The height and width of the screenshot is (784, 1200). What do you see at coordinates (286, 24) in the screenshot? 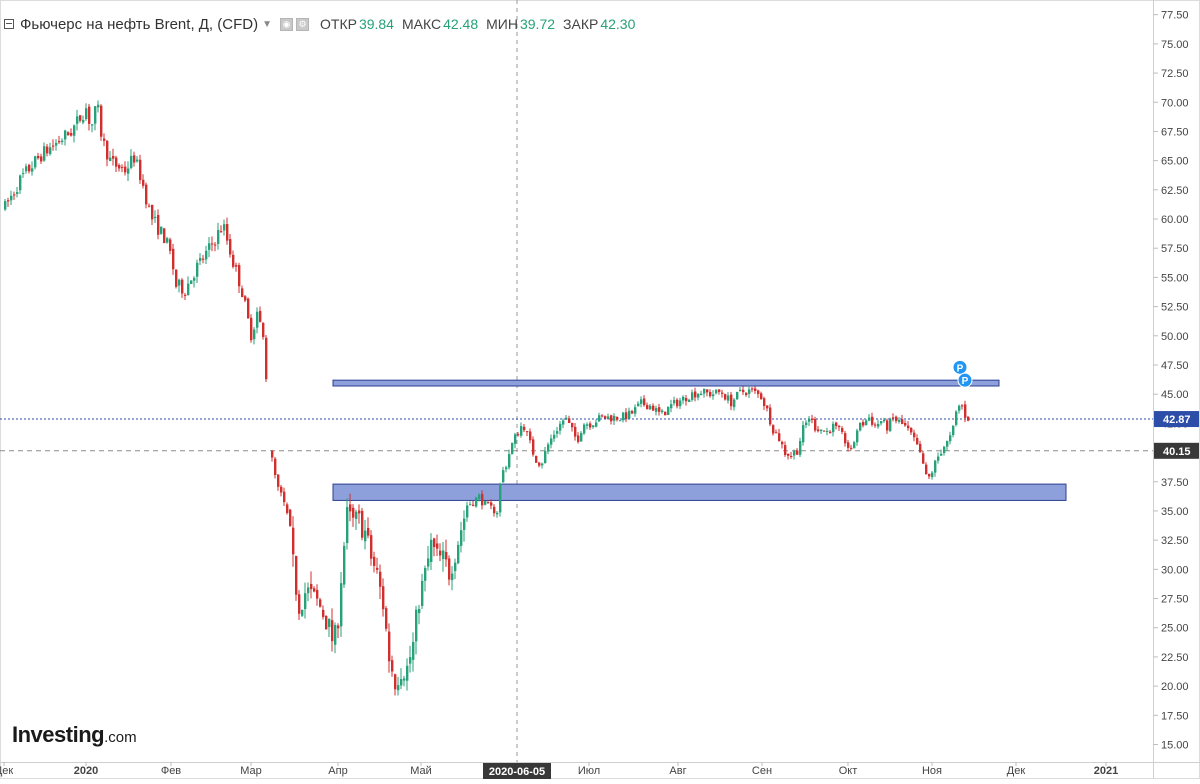
I see `visibility-icon: ◉` at bounding box center [286, 24].